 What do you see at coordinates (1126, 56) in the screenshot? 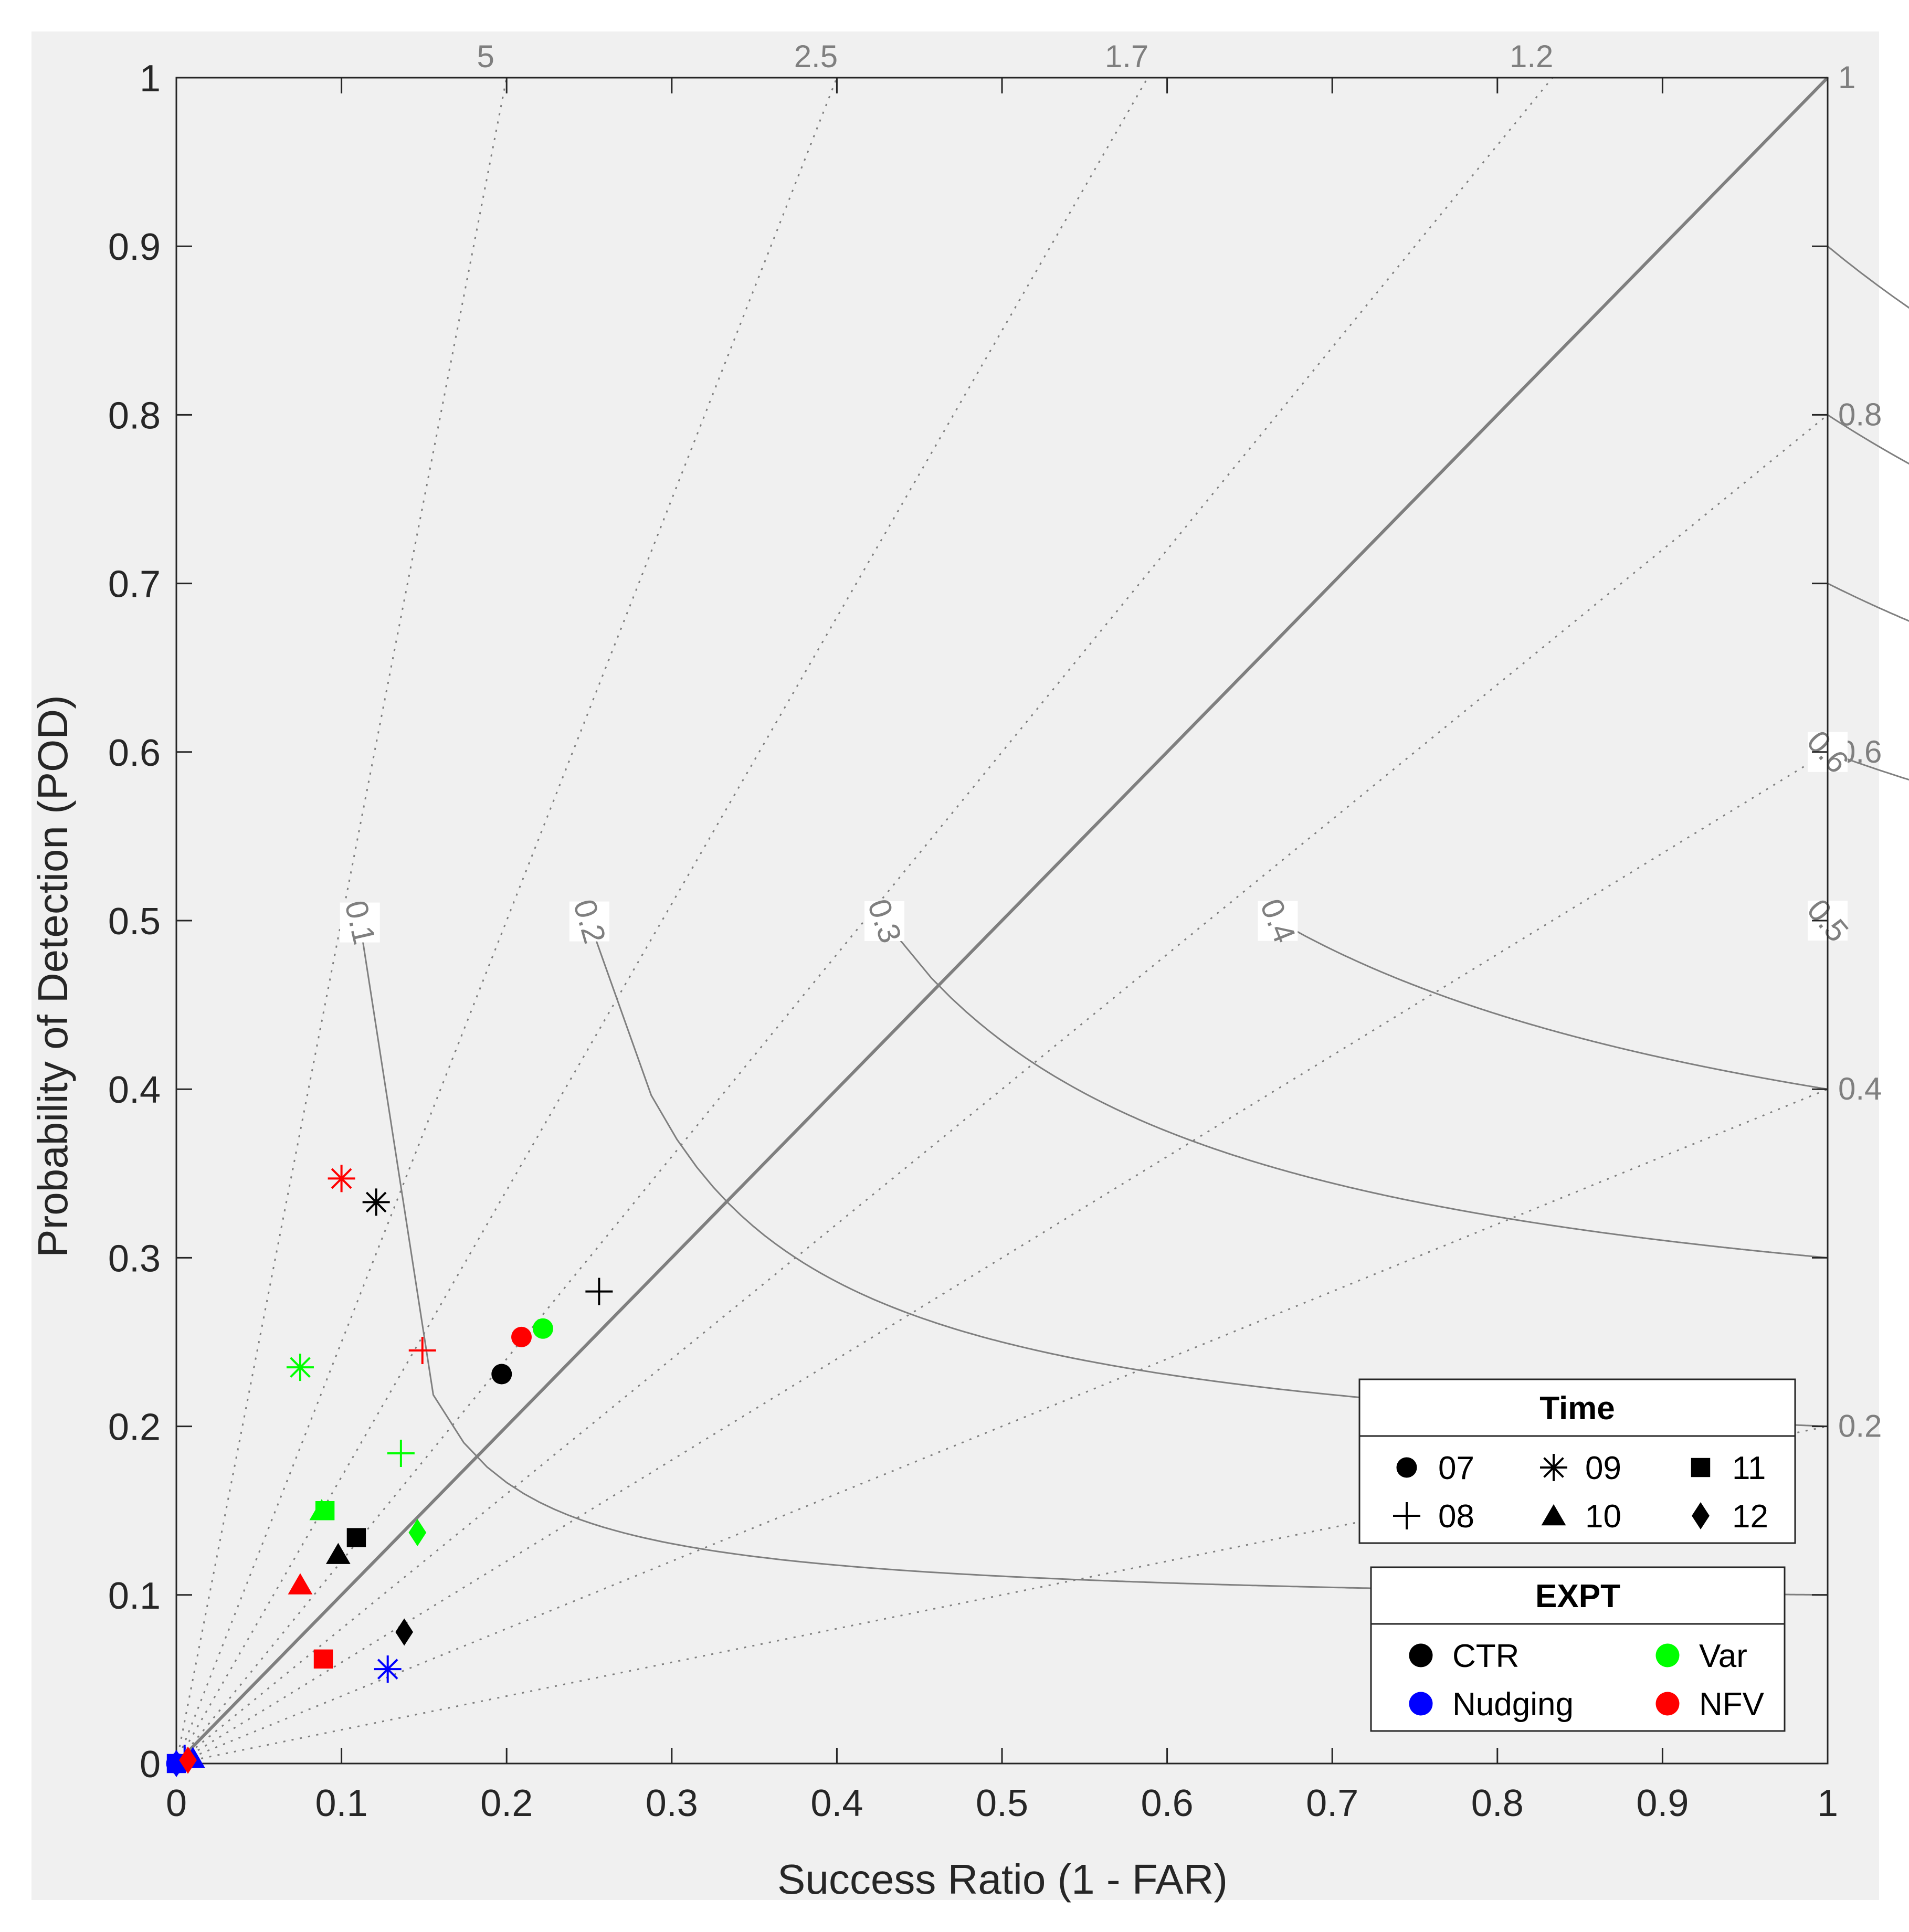
I see `bias-label: 1.7` at bounding box center [1126, 56].